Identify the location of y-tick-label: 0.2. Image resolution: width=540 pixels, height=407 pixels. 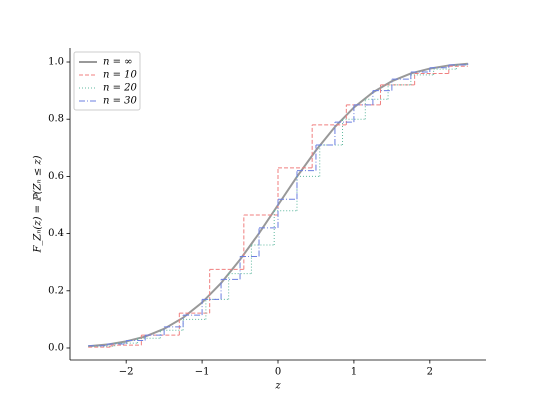
(56, 290).